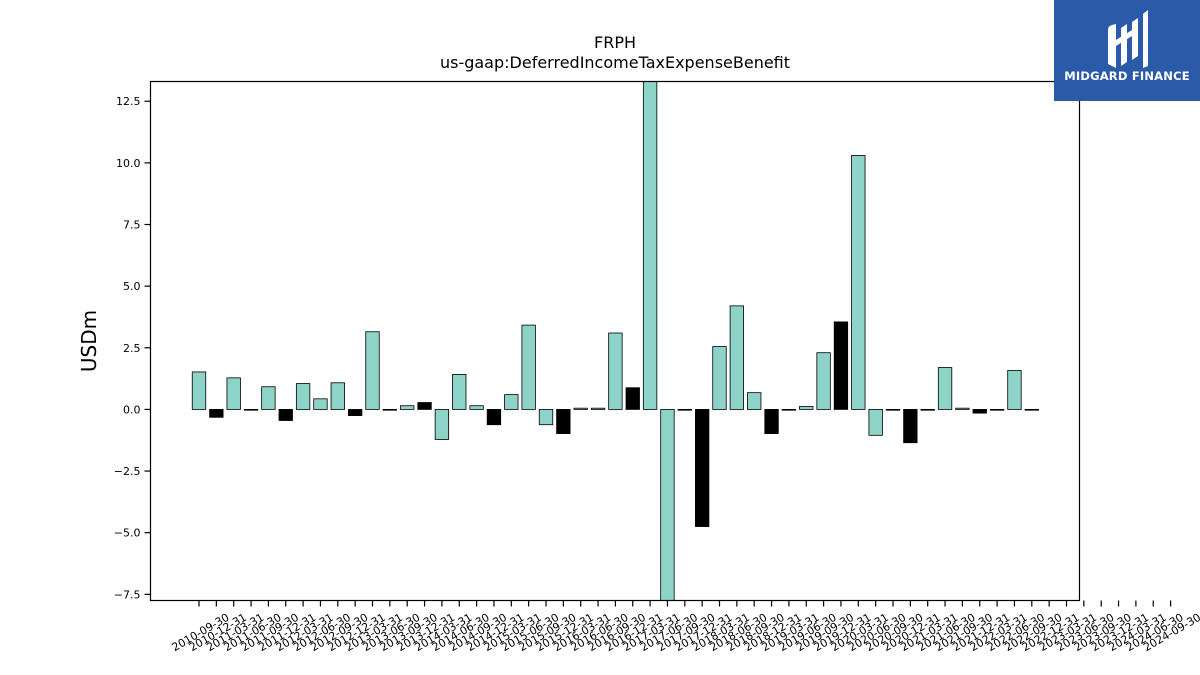  I want to click on y-tick-label: 5.0, so click(132, 286).